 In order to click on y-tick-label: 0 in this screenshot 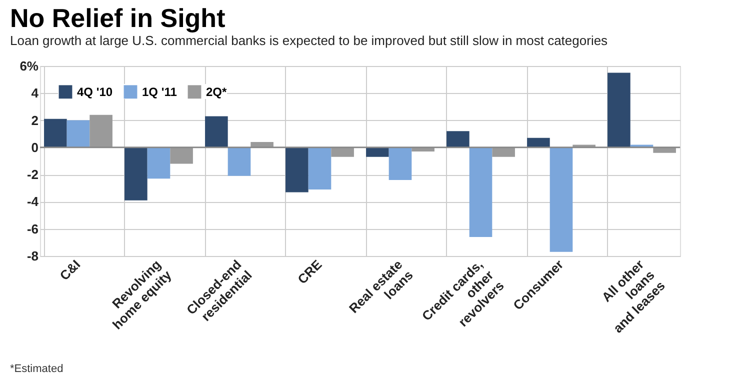, I will do `click(34, 147)`.